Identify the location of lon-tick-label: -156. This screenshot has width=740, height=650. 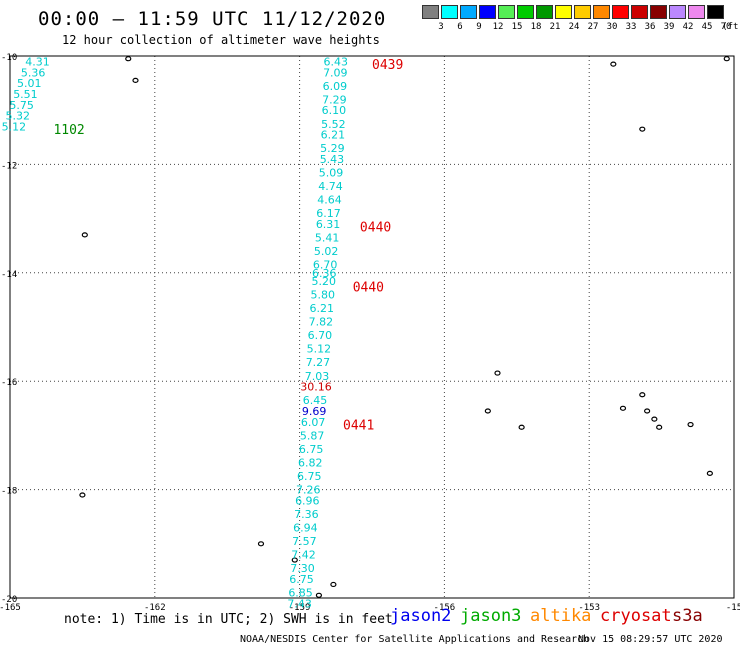
(445, 608).